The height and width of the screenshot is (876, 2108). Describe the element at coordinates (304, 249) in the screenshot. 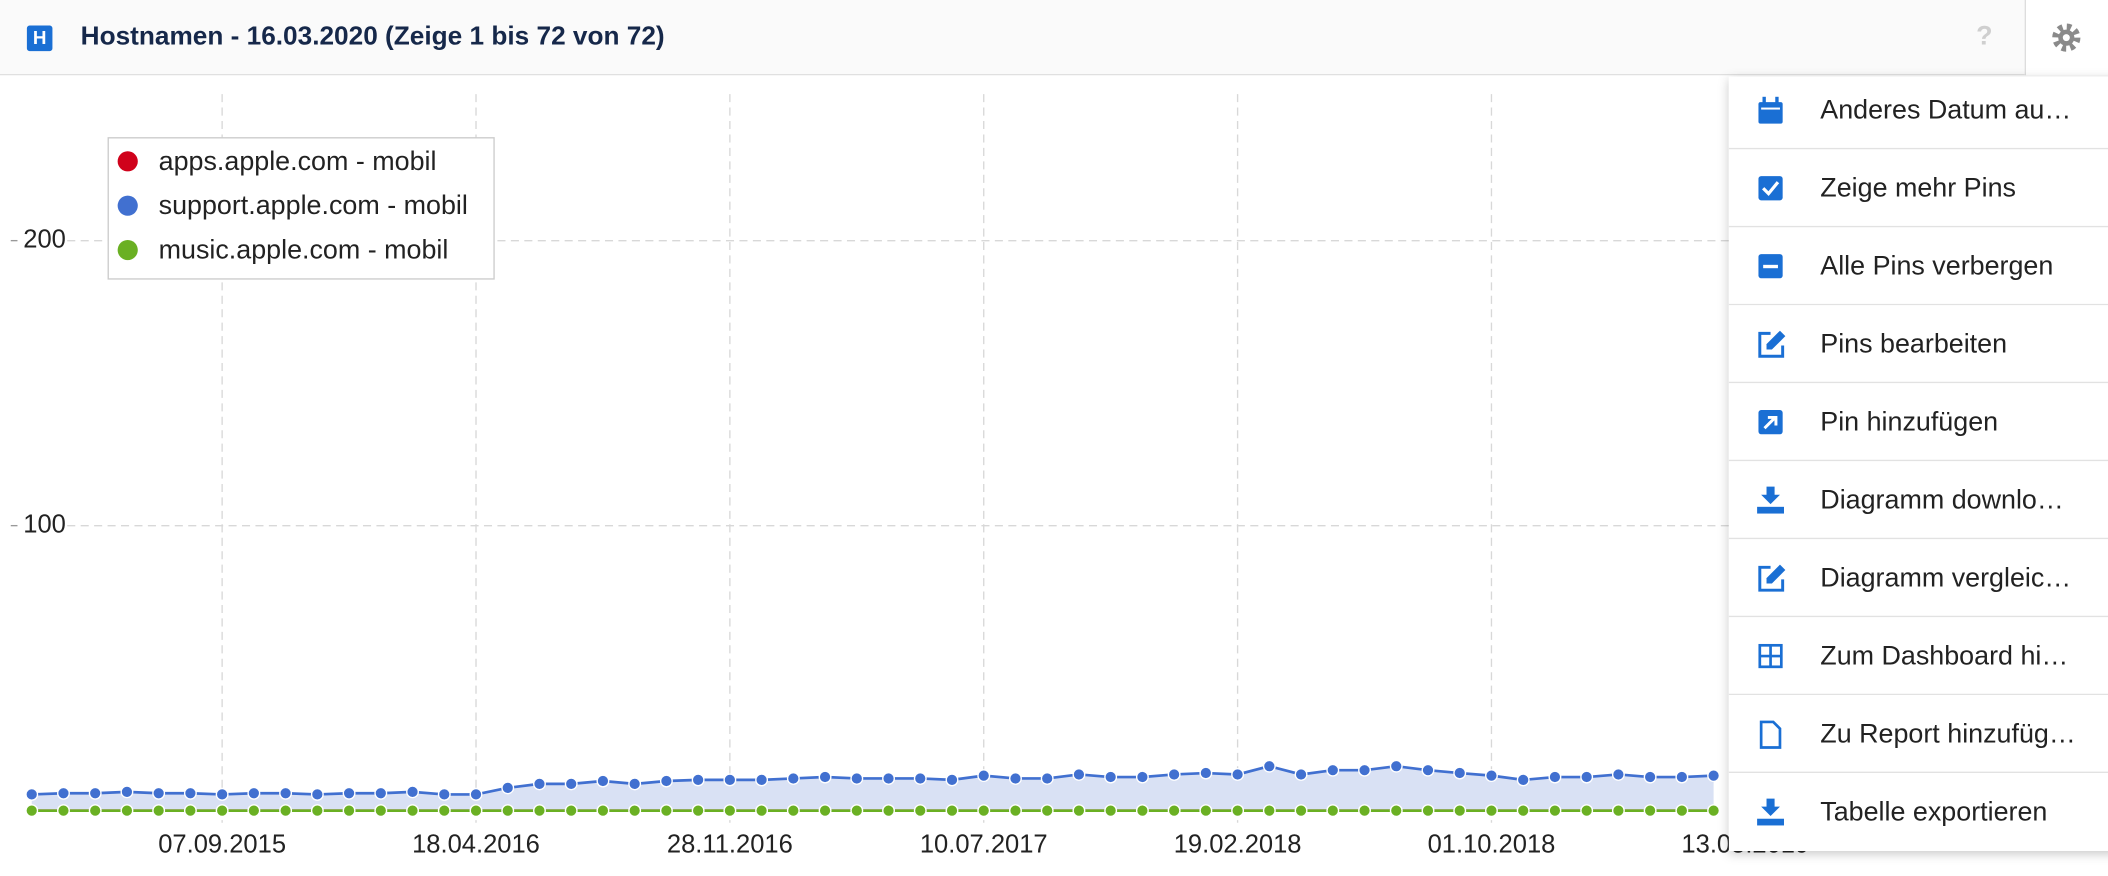

I see `legend-label: music.apple.com - mobil` at that location.